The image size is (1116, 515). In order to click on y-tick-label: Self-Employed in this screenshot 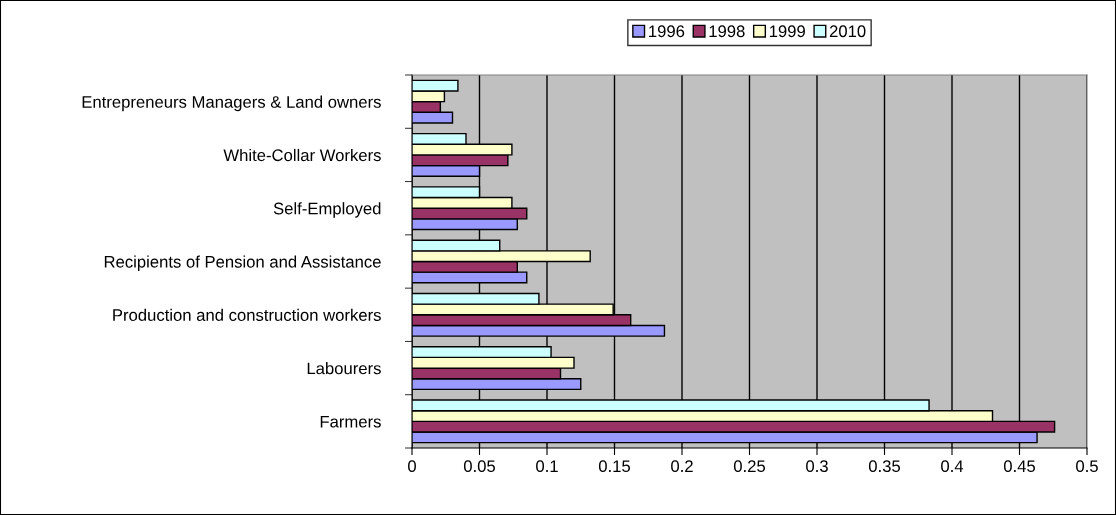, I will do `click(327, 210)`.